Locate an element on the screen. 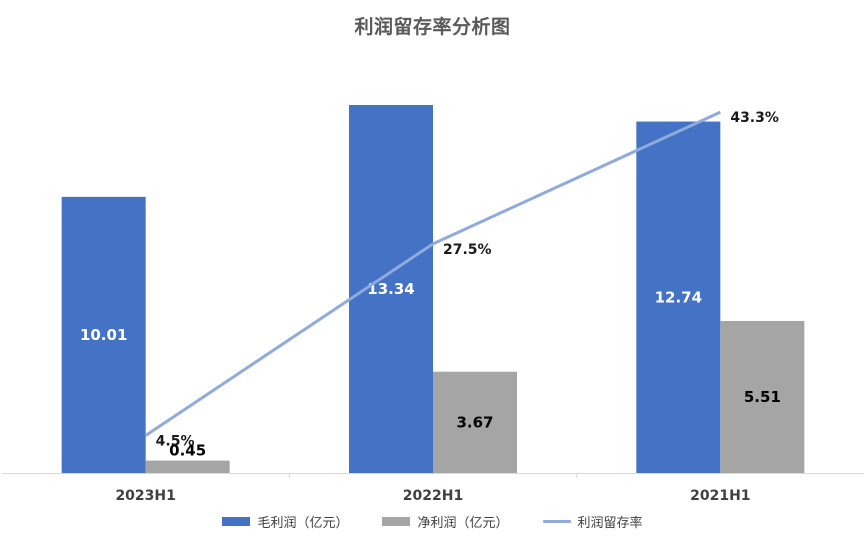  legend-label-retention-rate: 利润留存率 is located at coordinates (610, 523).